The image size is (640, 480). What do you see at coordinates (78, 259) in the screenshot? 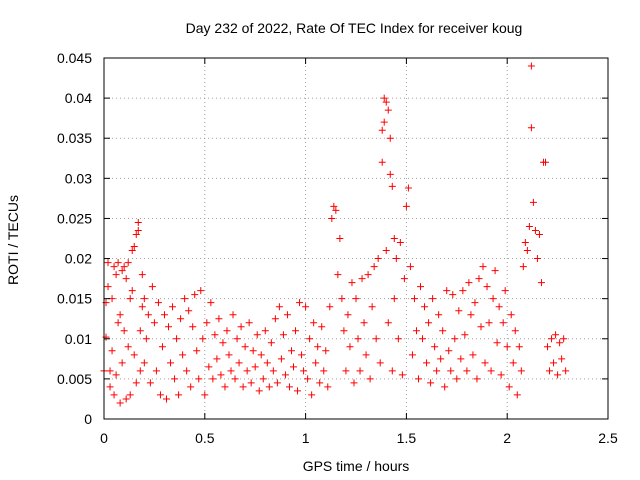
I see `y-tick-label: 0.02` at bounding box center [78, 259].